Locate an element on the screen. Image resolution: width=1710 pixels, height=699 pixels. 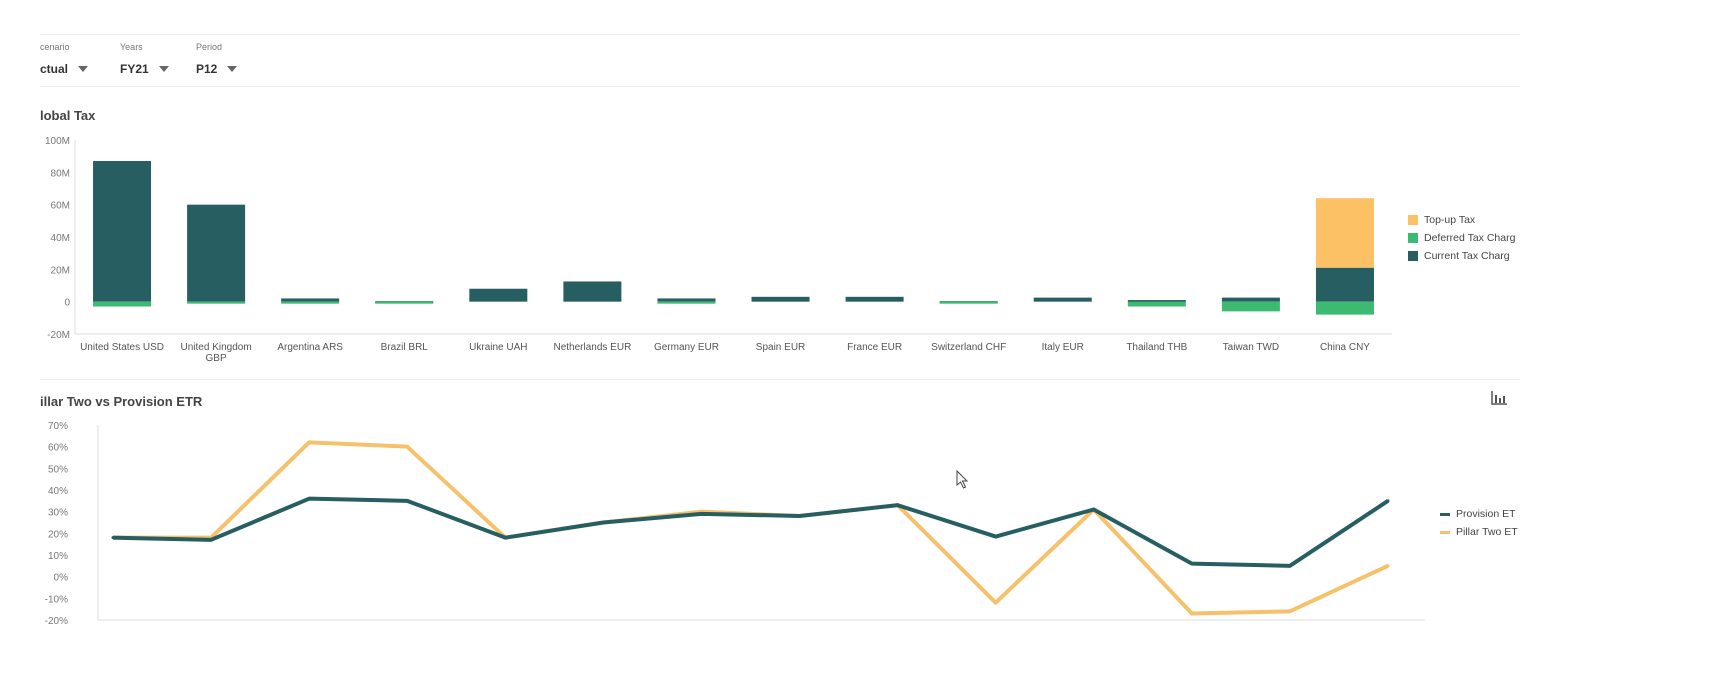
scenario-value: ctual is located at coordinates (54, 69).